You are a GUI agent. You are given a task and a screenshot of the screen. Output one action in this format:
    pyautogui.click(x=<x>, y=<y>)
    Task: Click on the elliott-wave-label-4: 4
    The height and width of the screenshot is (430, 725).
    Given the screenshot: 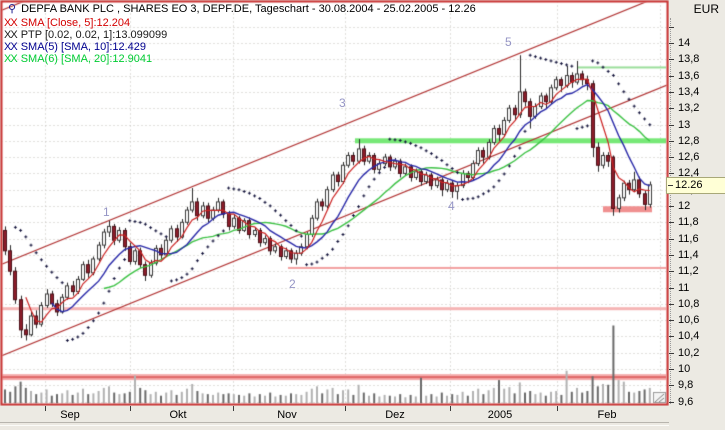 What is the action you would take?
    pyautogui.click(x=451, y=206)
    